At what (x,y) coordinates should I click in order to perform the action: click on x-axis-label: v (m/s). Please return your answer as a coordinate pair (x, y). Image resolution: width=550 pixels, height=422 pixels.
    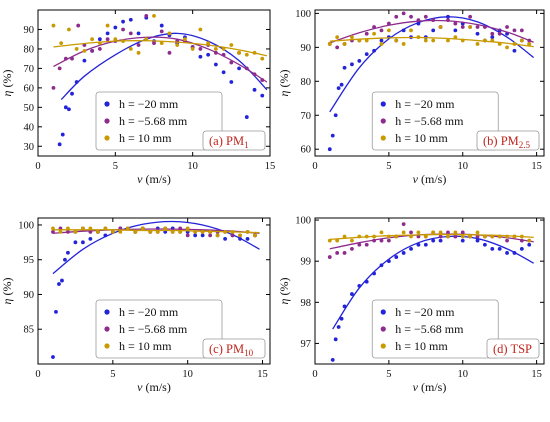
    Looking at the image, I should click on (430, 387).